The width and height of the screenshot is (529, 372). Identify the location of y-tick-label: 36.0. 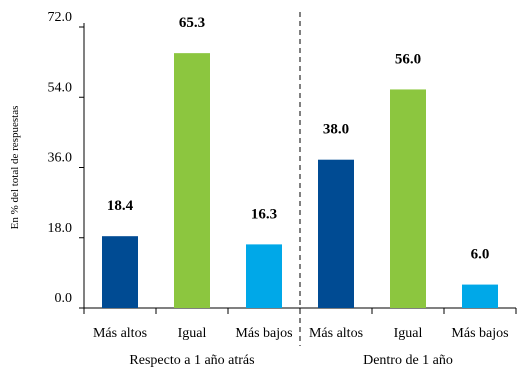
(60, 158).